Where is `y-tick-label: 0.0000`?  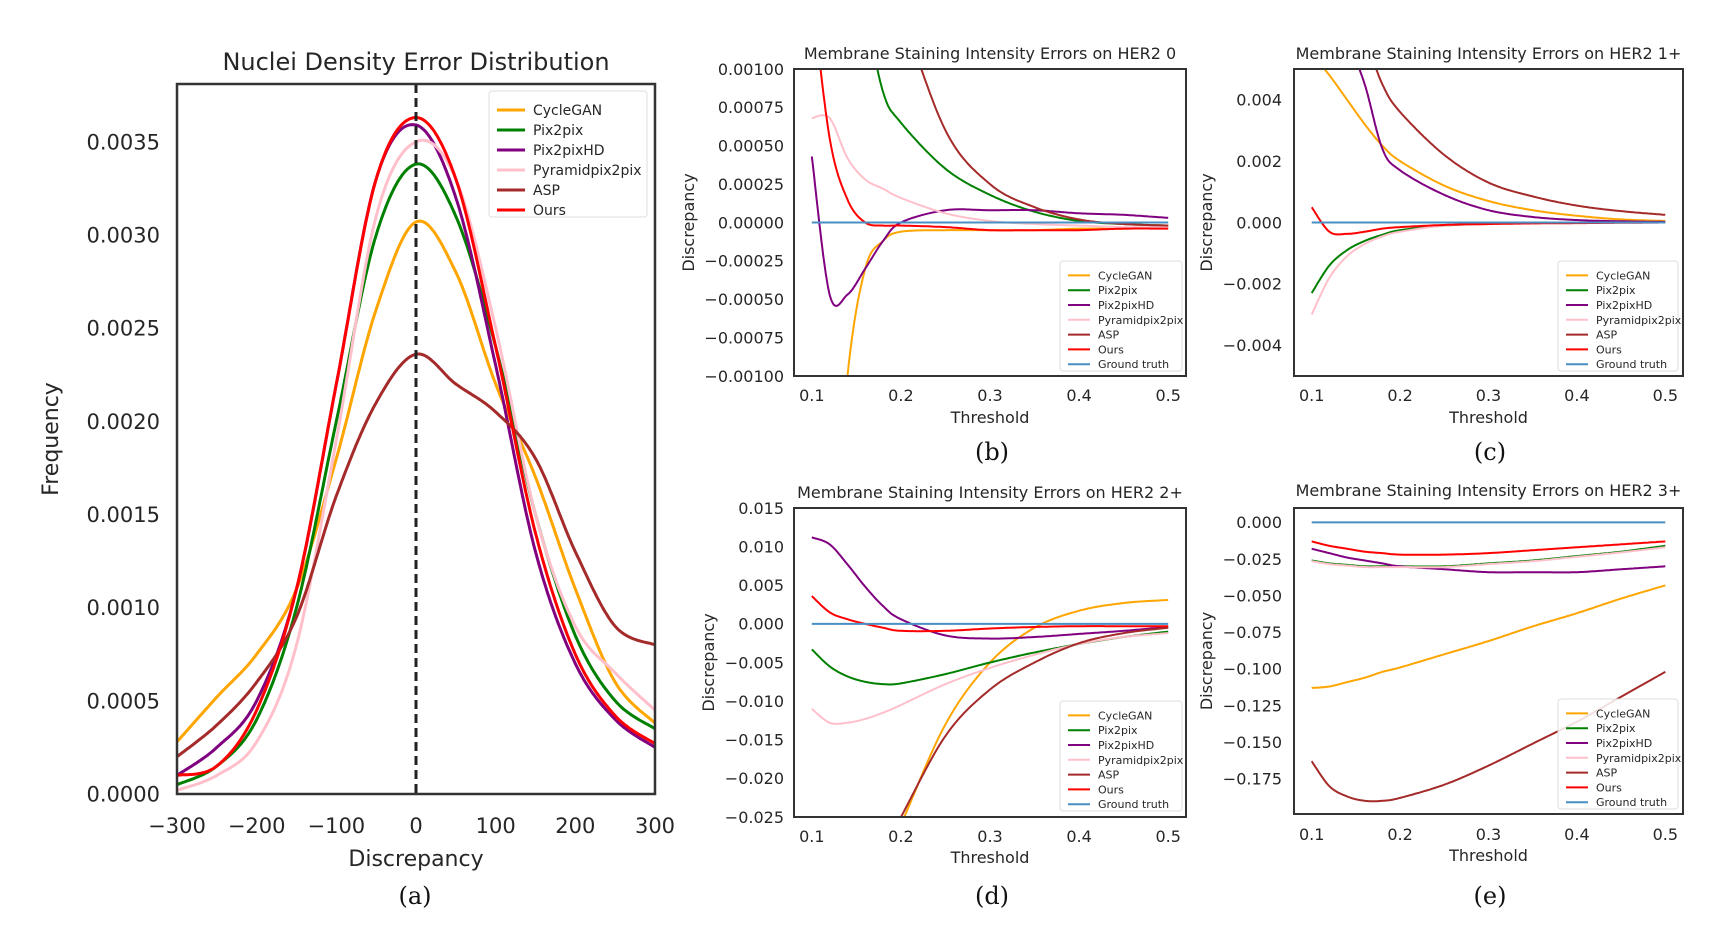 y-tick-label: 0.0000 is located at coordinates (123, 795).